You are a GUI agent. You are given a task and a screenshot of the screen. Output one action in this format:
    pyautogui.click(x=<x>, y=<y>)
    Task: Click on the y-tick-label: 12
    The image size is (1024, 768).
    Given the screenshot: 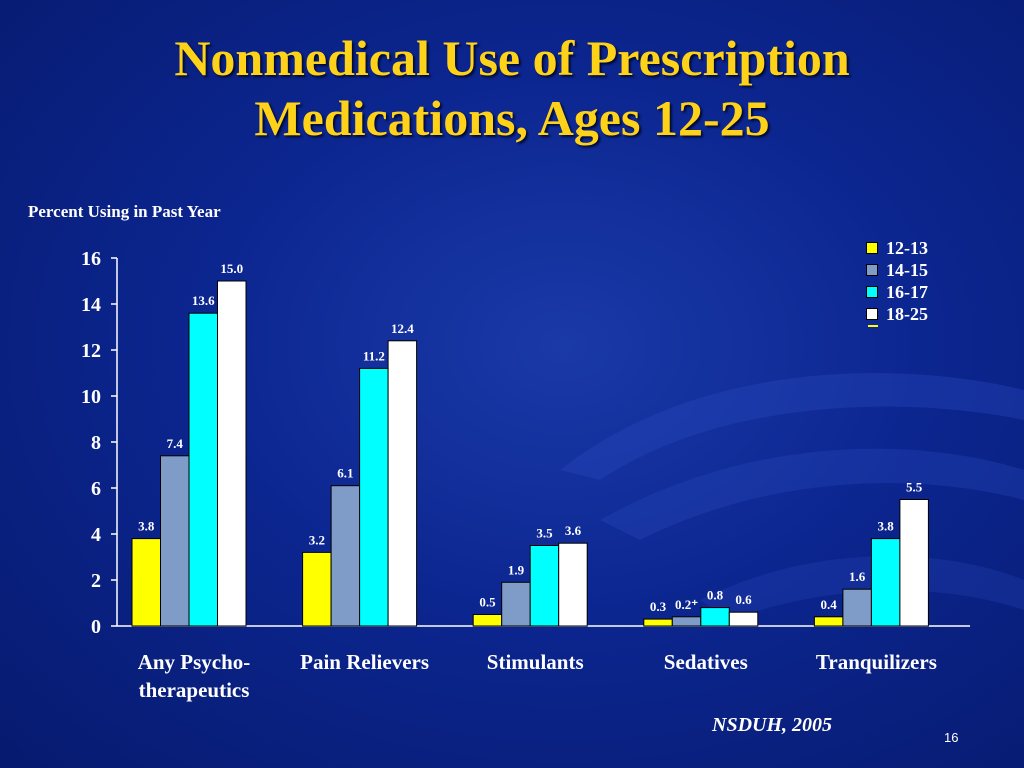 What is the action you would take?
    pyautogui.click(x=91, y=351)
    